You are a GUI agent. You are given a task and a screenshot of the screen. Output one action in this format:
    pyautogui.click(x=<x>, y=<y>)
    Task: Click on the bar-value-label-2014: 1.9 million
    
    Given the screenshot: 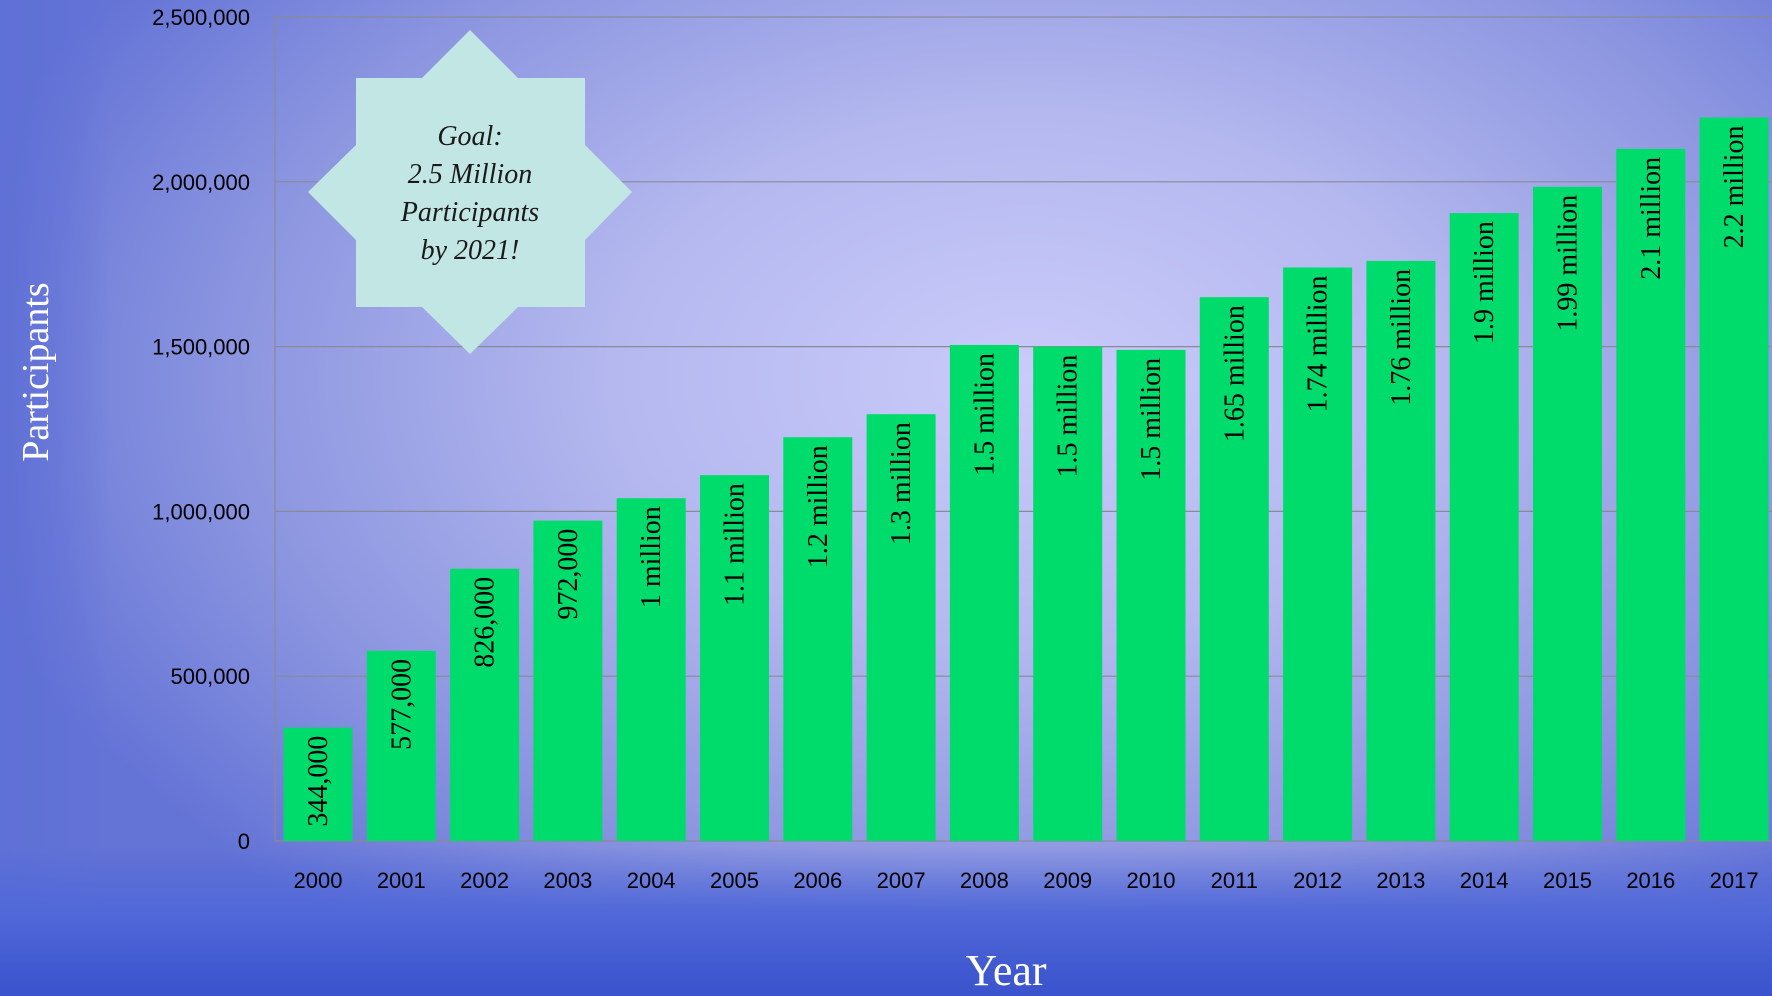 What is the action you would take?
    pyautogui.click(x=1484, y=282)
    